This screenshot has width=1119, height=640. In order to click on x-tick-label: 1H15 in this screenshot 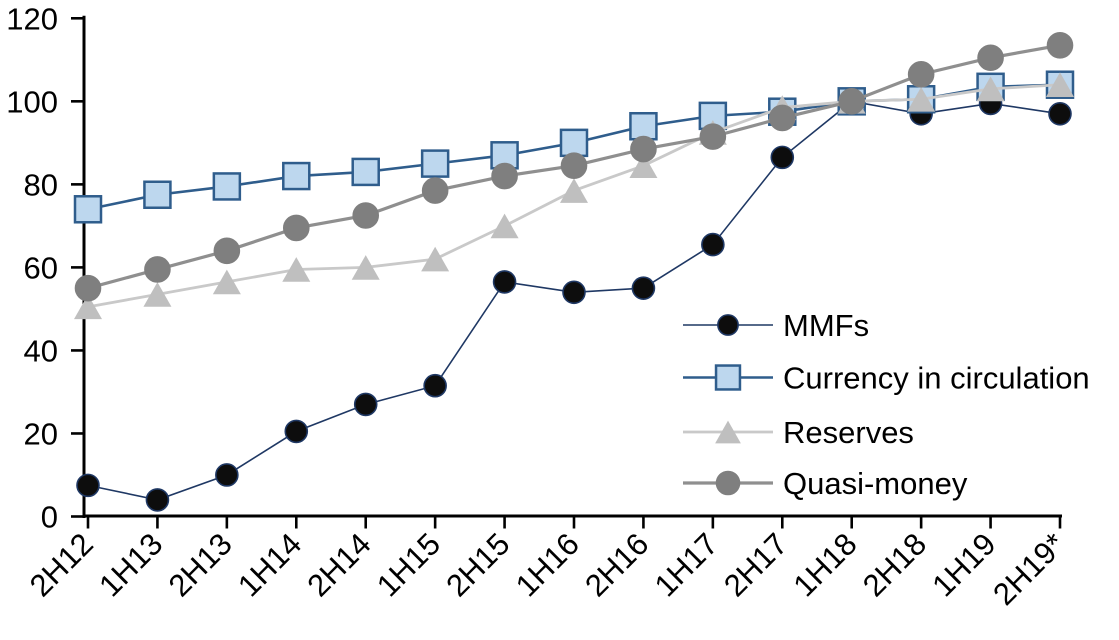, I will do `click(408, 564)`.